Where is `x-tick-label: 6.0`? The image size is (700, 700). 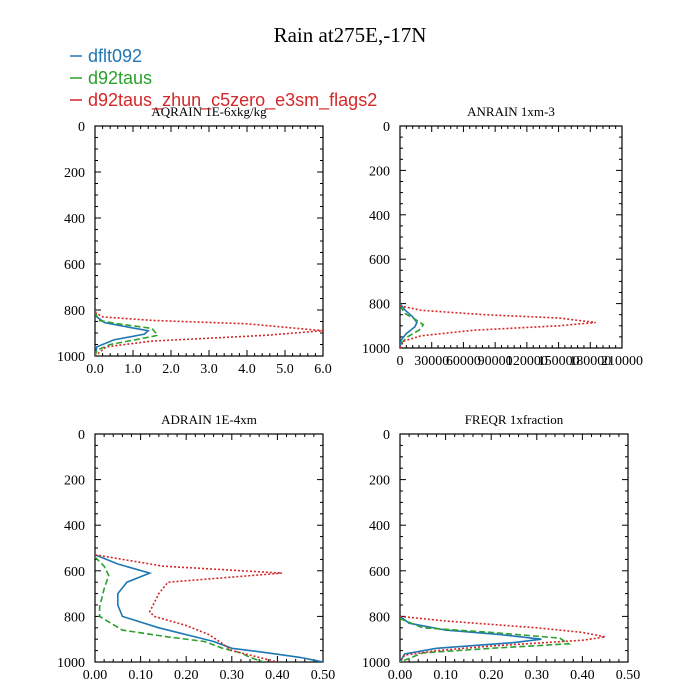
x-tick-label: 6.0 is located at coordinates (323, 369).